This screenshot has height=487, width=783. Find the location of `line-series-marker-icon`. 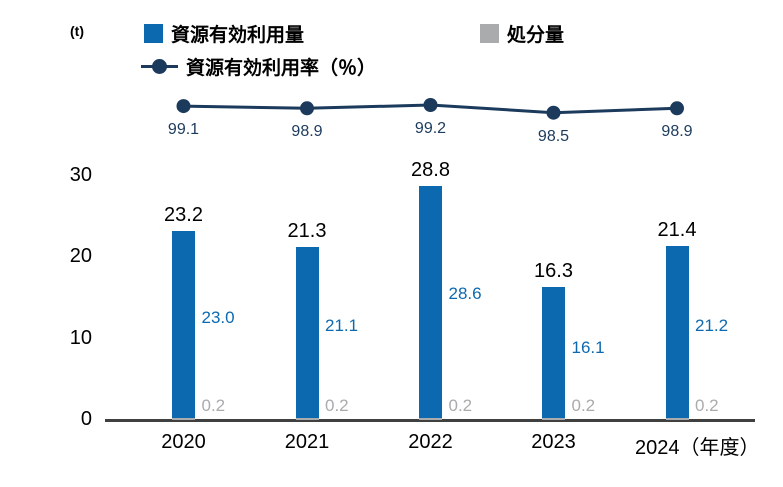

line-series-marker-icon is located at coordinates (159, 66).